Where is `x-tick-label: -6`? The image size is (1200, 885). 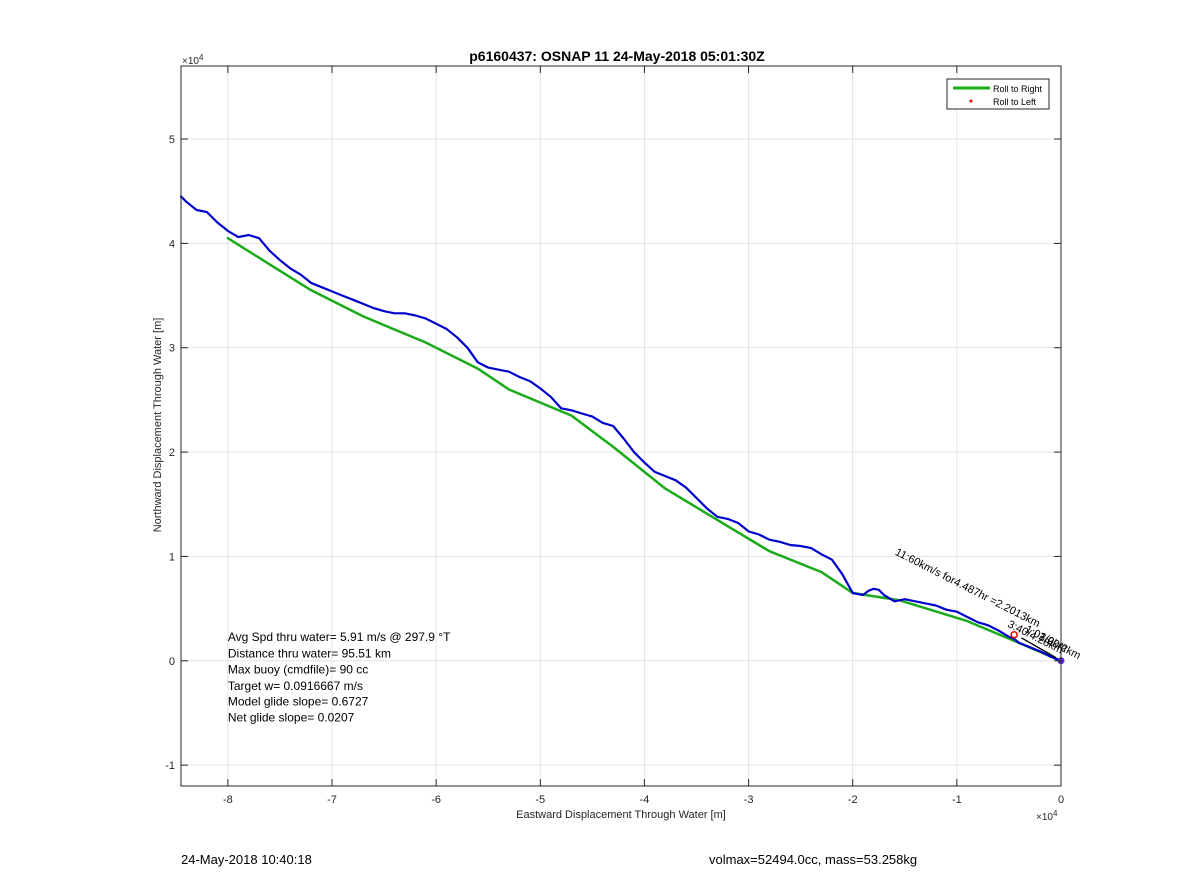 x-tick-label: -6 is located at coordinates (436, 800).